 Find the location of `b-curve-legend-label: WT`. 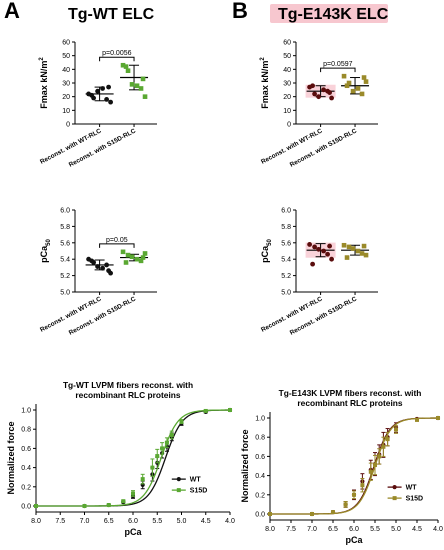

b-curve-legend-label: WT is located at coordinates (412, 488).